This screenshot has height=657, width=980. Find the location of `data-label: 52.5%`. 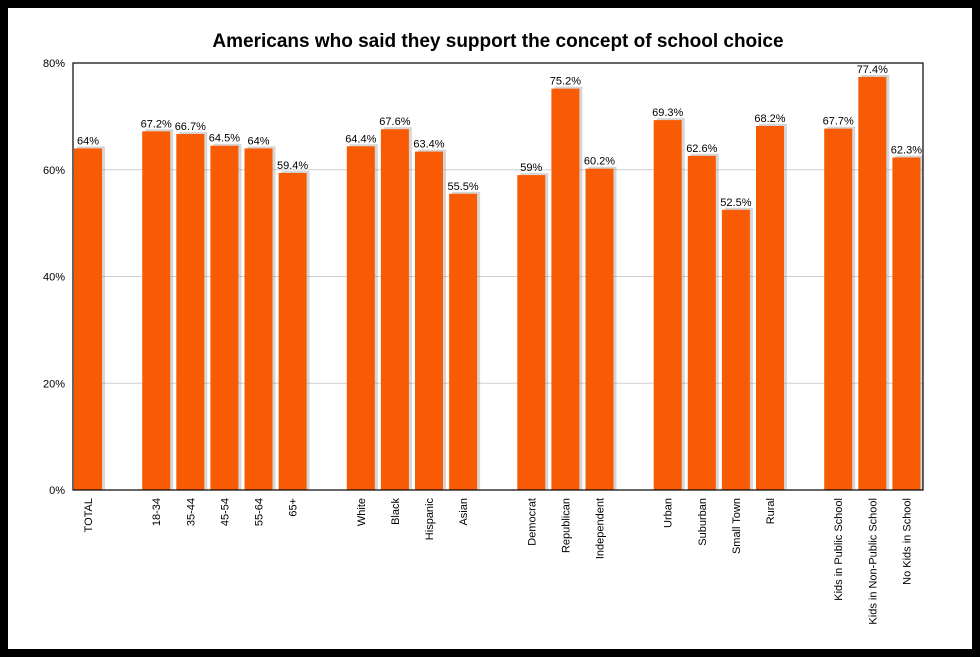

data-label: 52.5% is located at coordinates (735, 203).